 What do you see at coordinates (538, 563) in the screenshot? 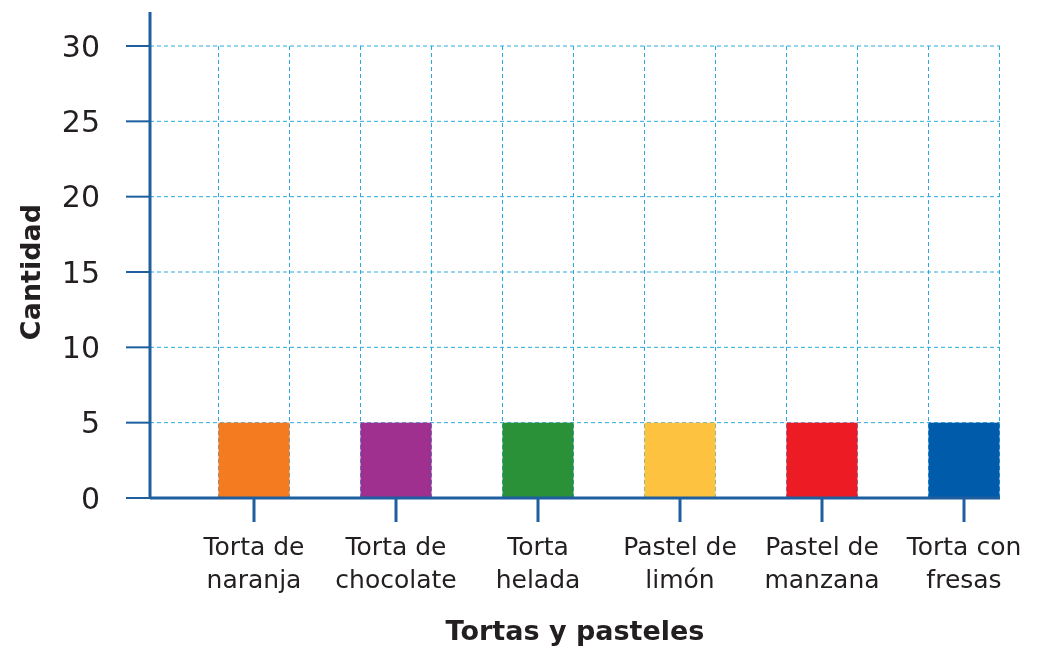
I see `x-tick-label: Torta helada` at bounding box center [538, 563].